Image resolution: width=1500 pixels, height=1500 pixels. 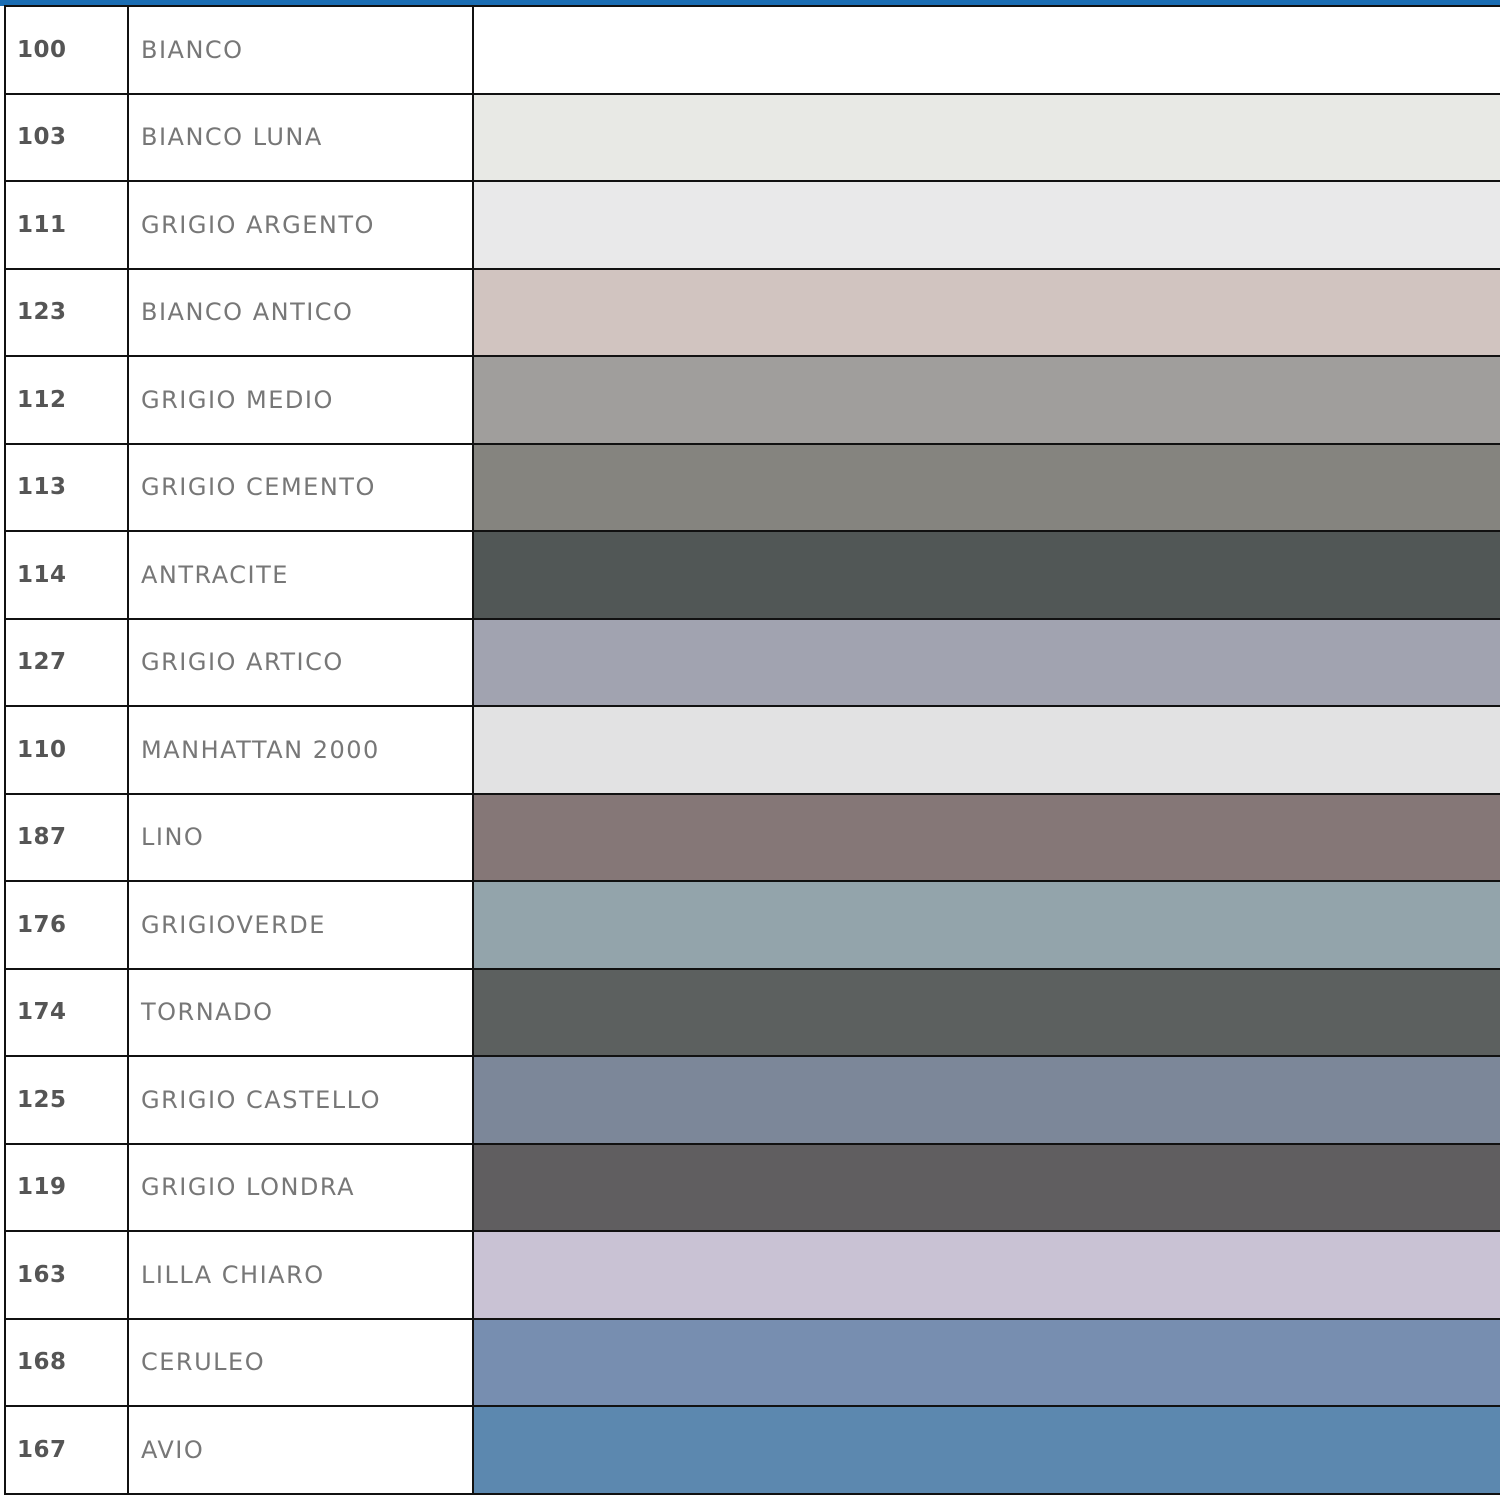 What do you see at coordinates (301, 662) in the screenshot?
I see `color-name: GRIGIO ARTICO` at bounding box center [301, 662].